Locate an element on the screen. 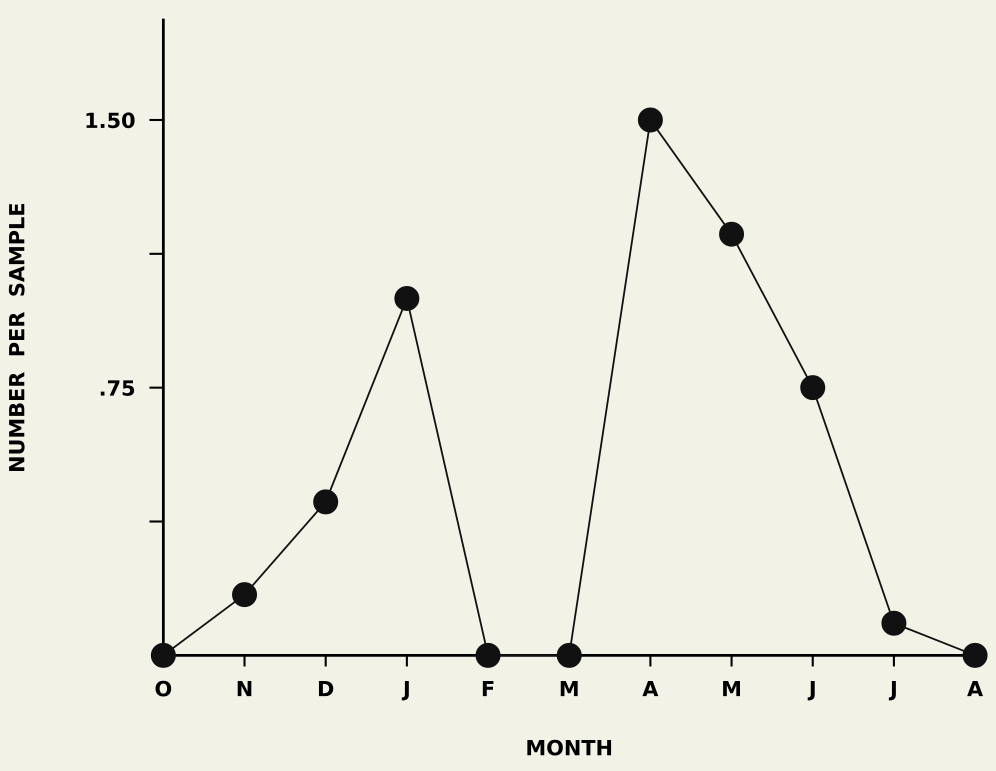  y-axis-title: NUMBER PER SAMPLE is located at coordinates (16, 337).